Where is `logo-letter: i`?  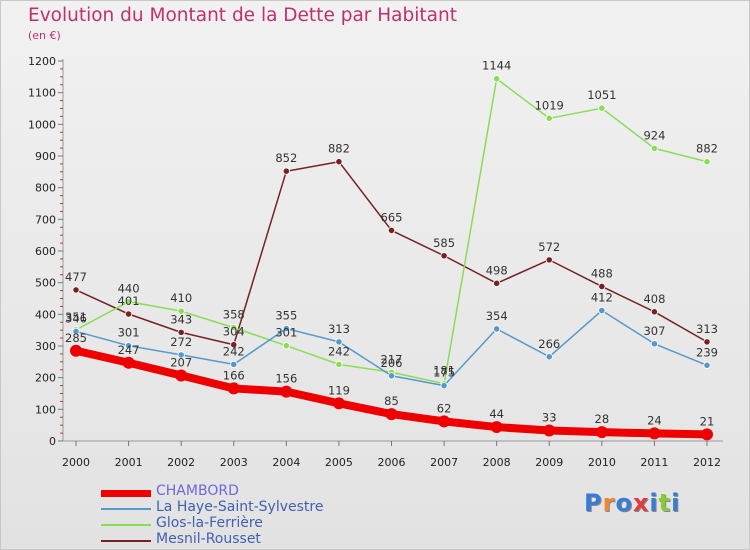
logo-letter: i is located at coordinates (676, 503).